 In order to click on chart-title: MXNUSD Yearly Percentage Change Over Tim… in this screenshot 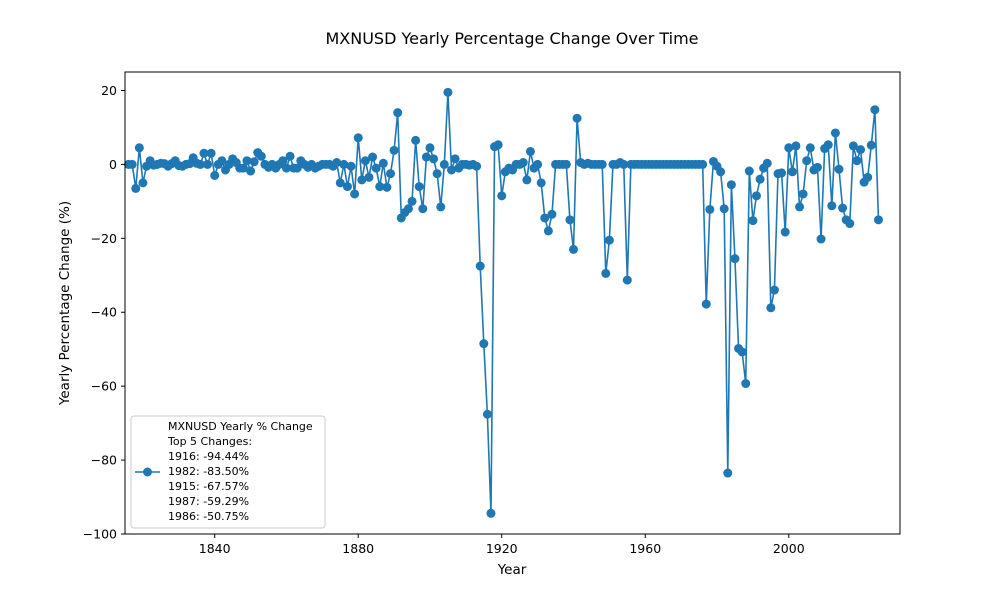, I will do `click(511, 38)`.